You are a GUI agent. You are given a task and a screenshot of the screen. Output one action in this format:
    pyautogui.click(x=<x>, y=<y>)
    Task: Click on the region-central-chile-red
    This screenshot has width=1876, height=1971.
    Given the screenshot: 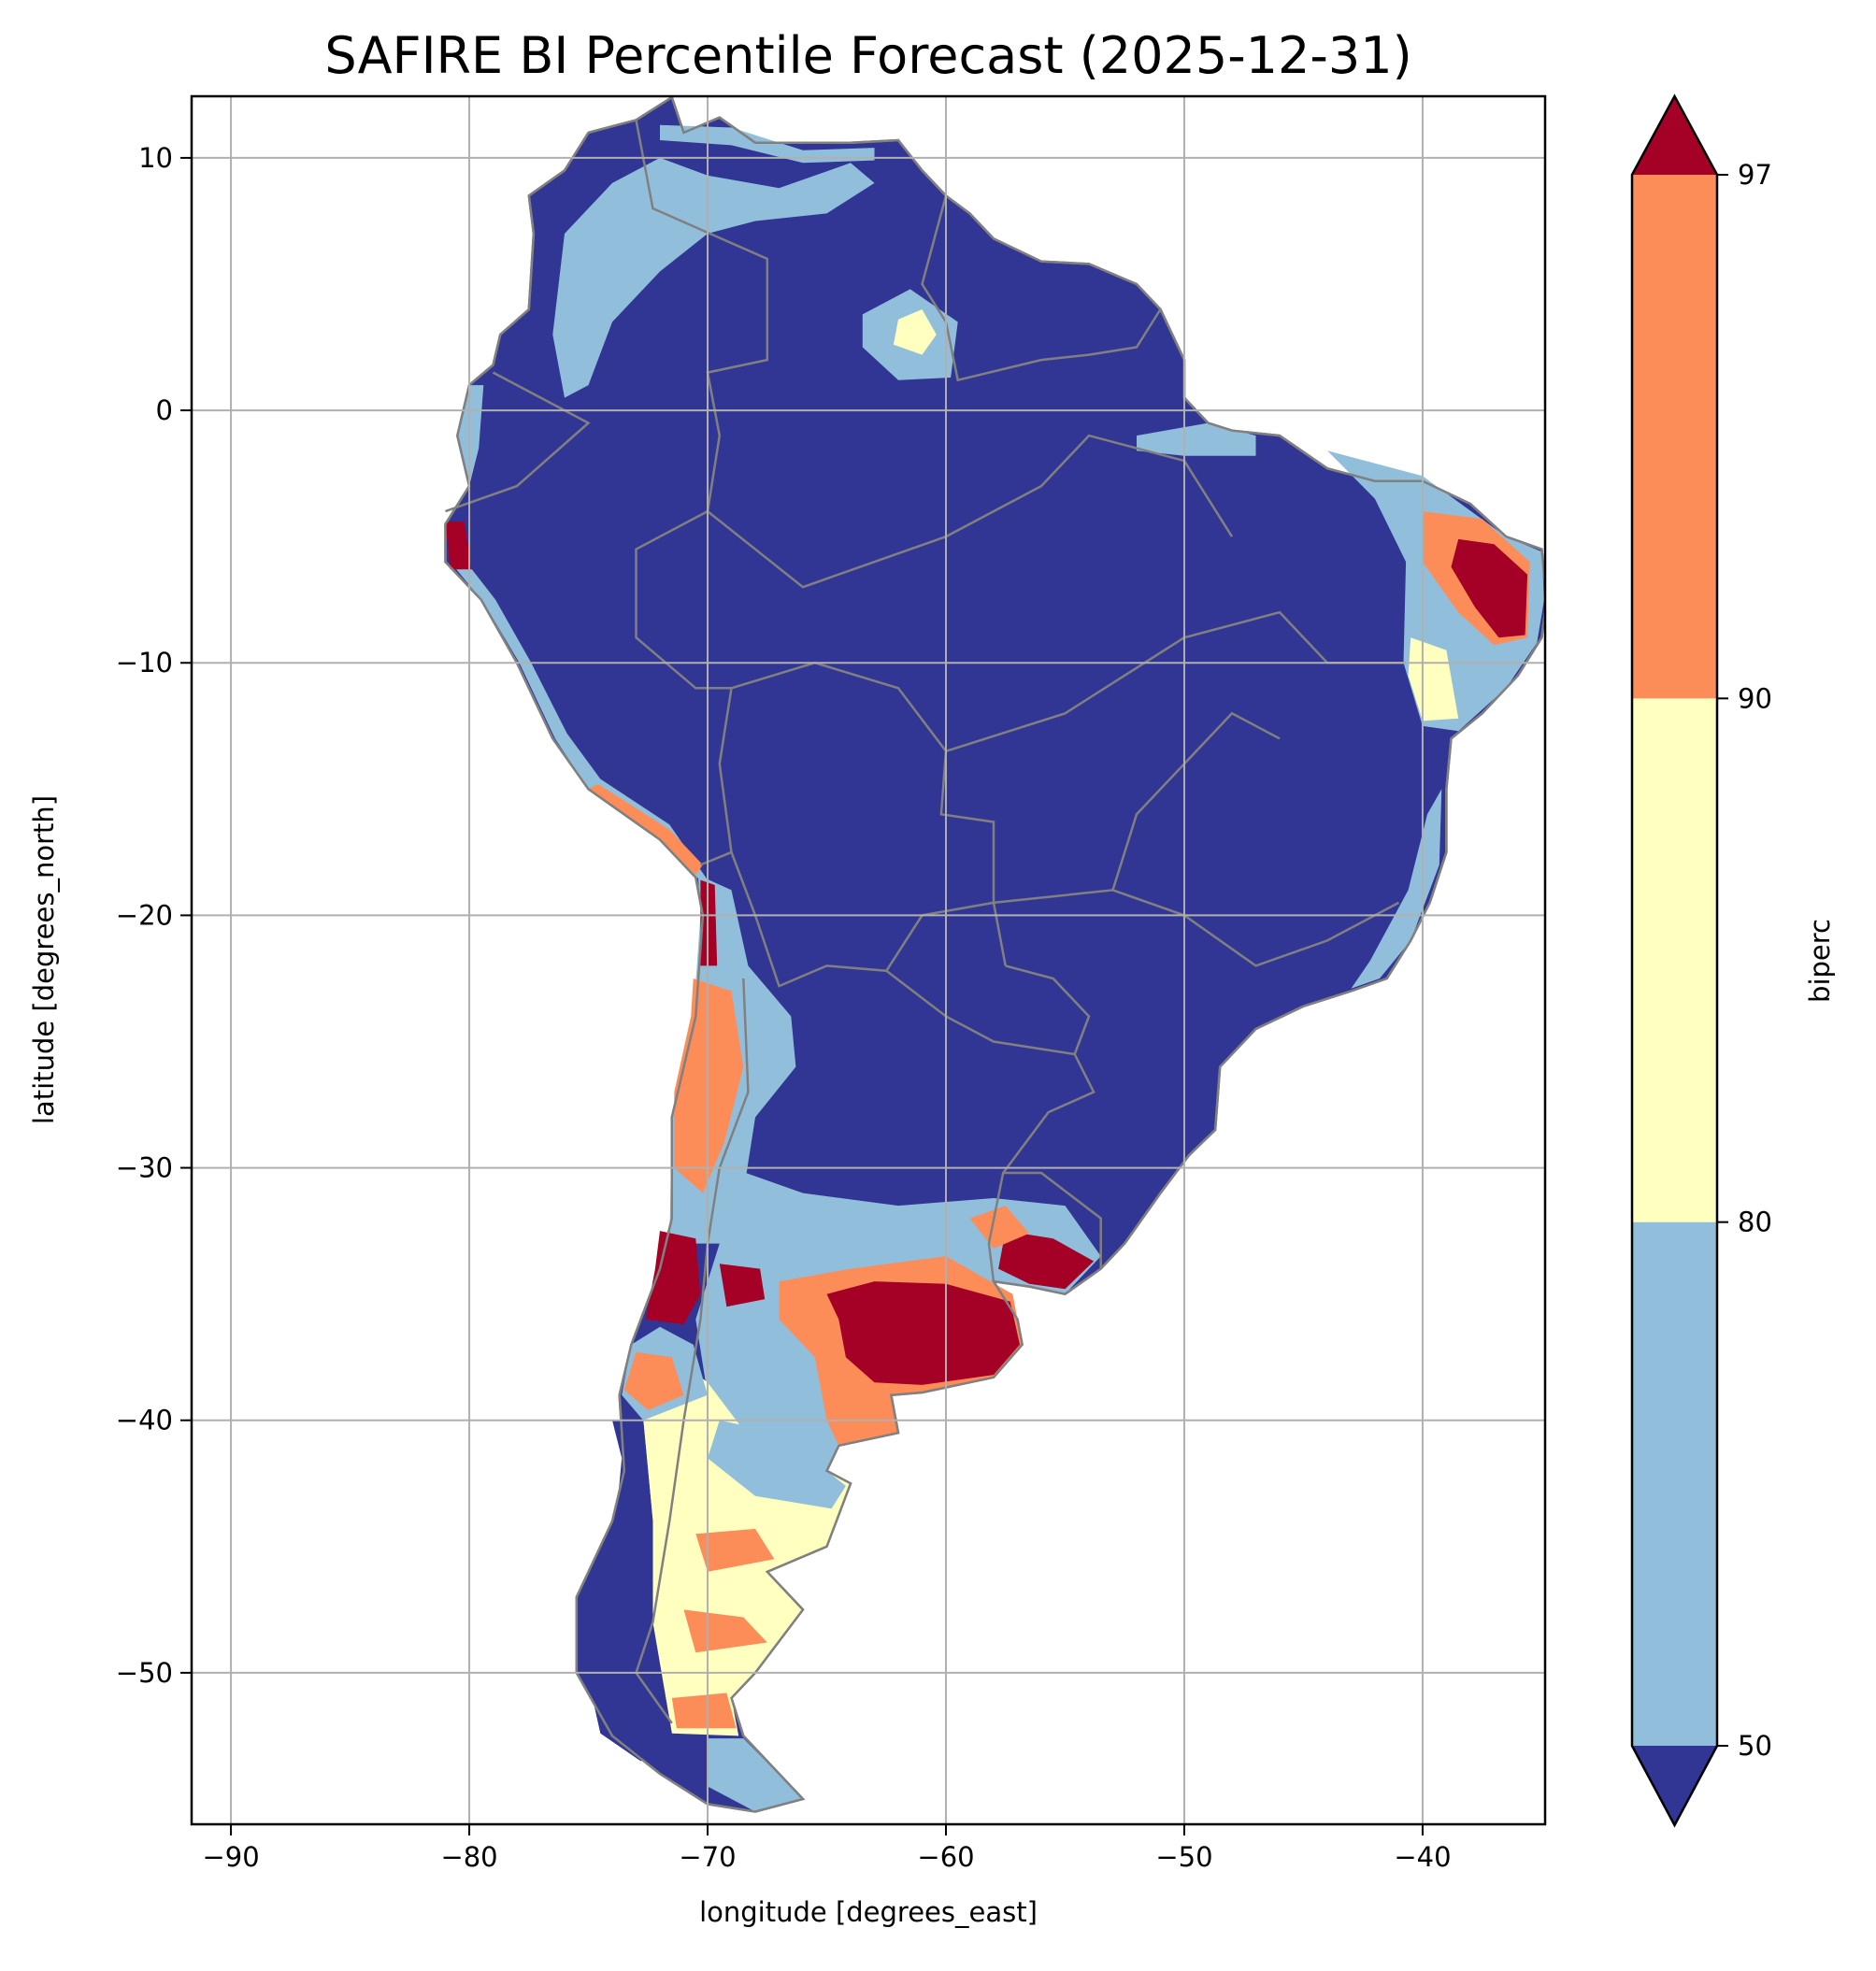 What is the action you would take?
    pyautogui.click(x=673, y=1278)
    